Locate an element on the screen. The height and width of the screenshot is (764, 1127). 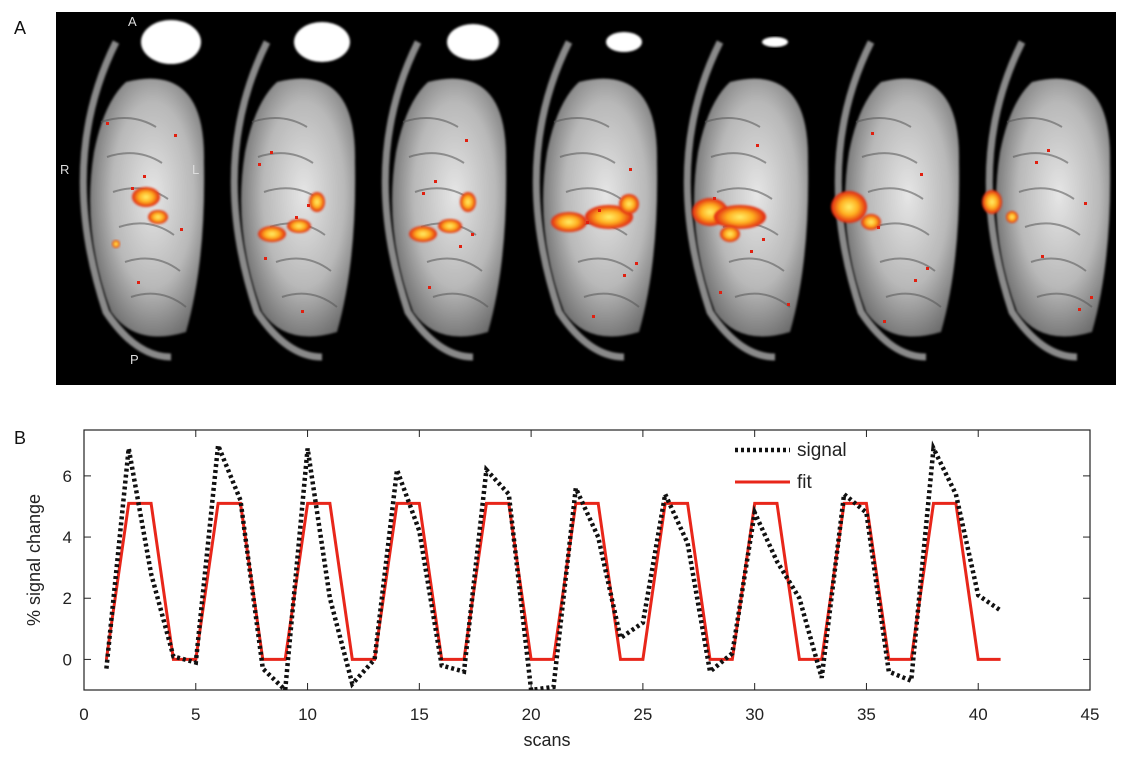
x-tick-label: 20 is located at coordinates (531, 714).